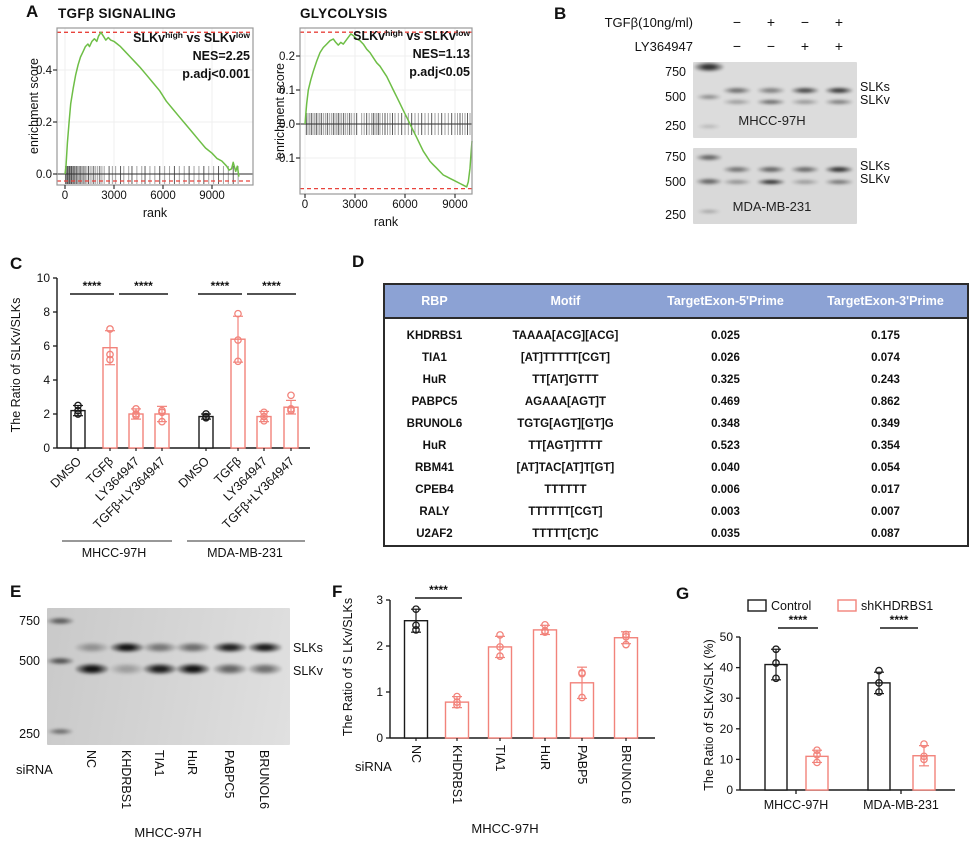  What do you see at coordinates (34, 769) in the screenshot?
I see `sirna-axis-label: siRNA` at bounding box center [34, 769].